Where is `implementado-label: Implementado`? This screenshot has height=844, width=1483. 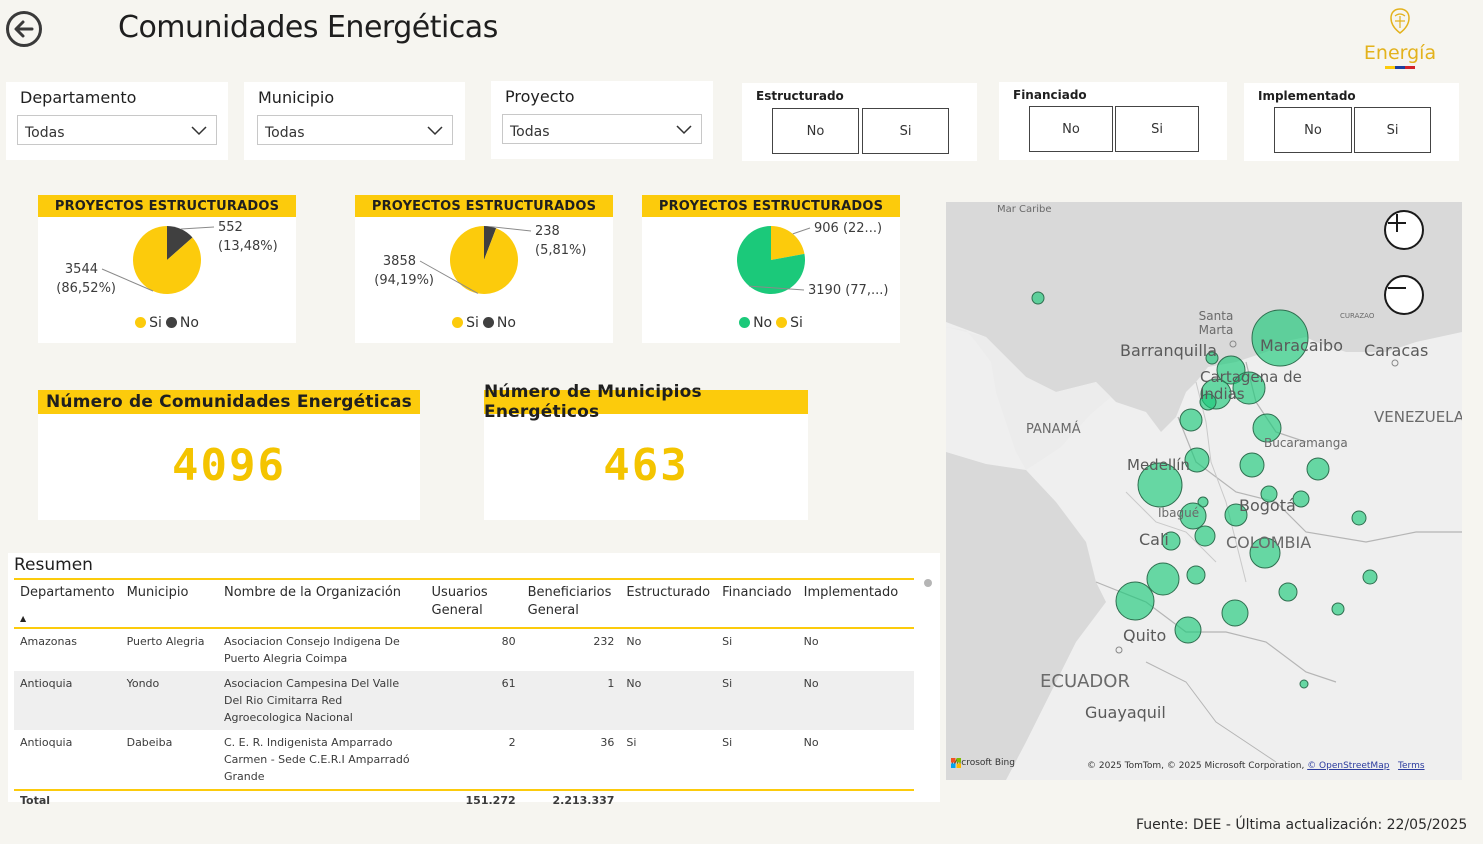 implementado-label: Implementado is located at coordinates (1307, 96).